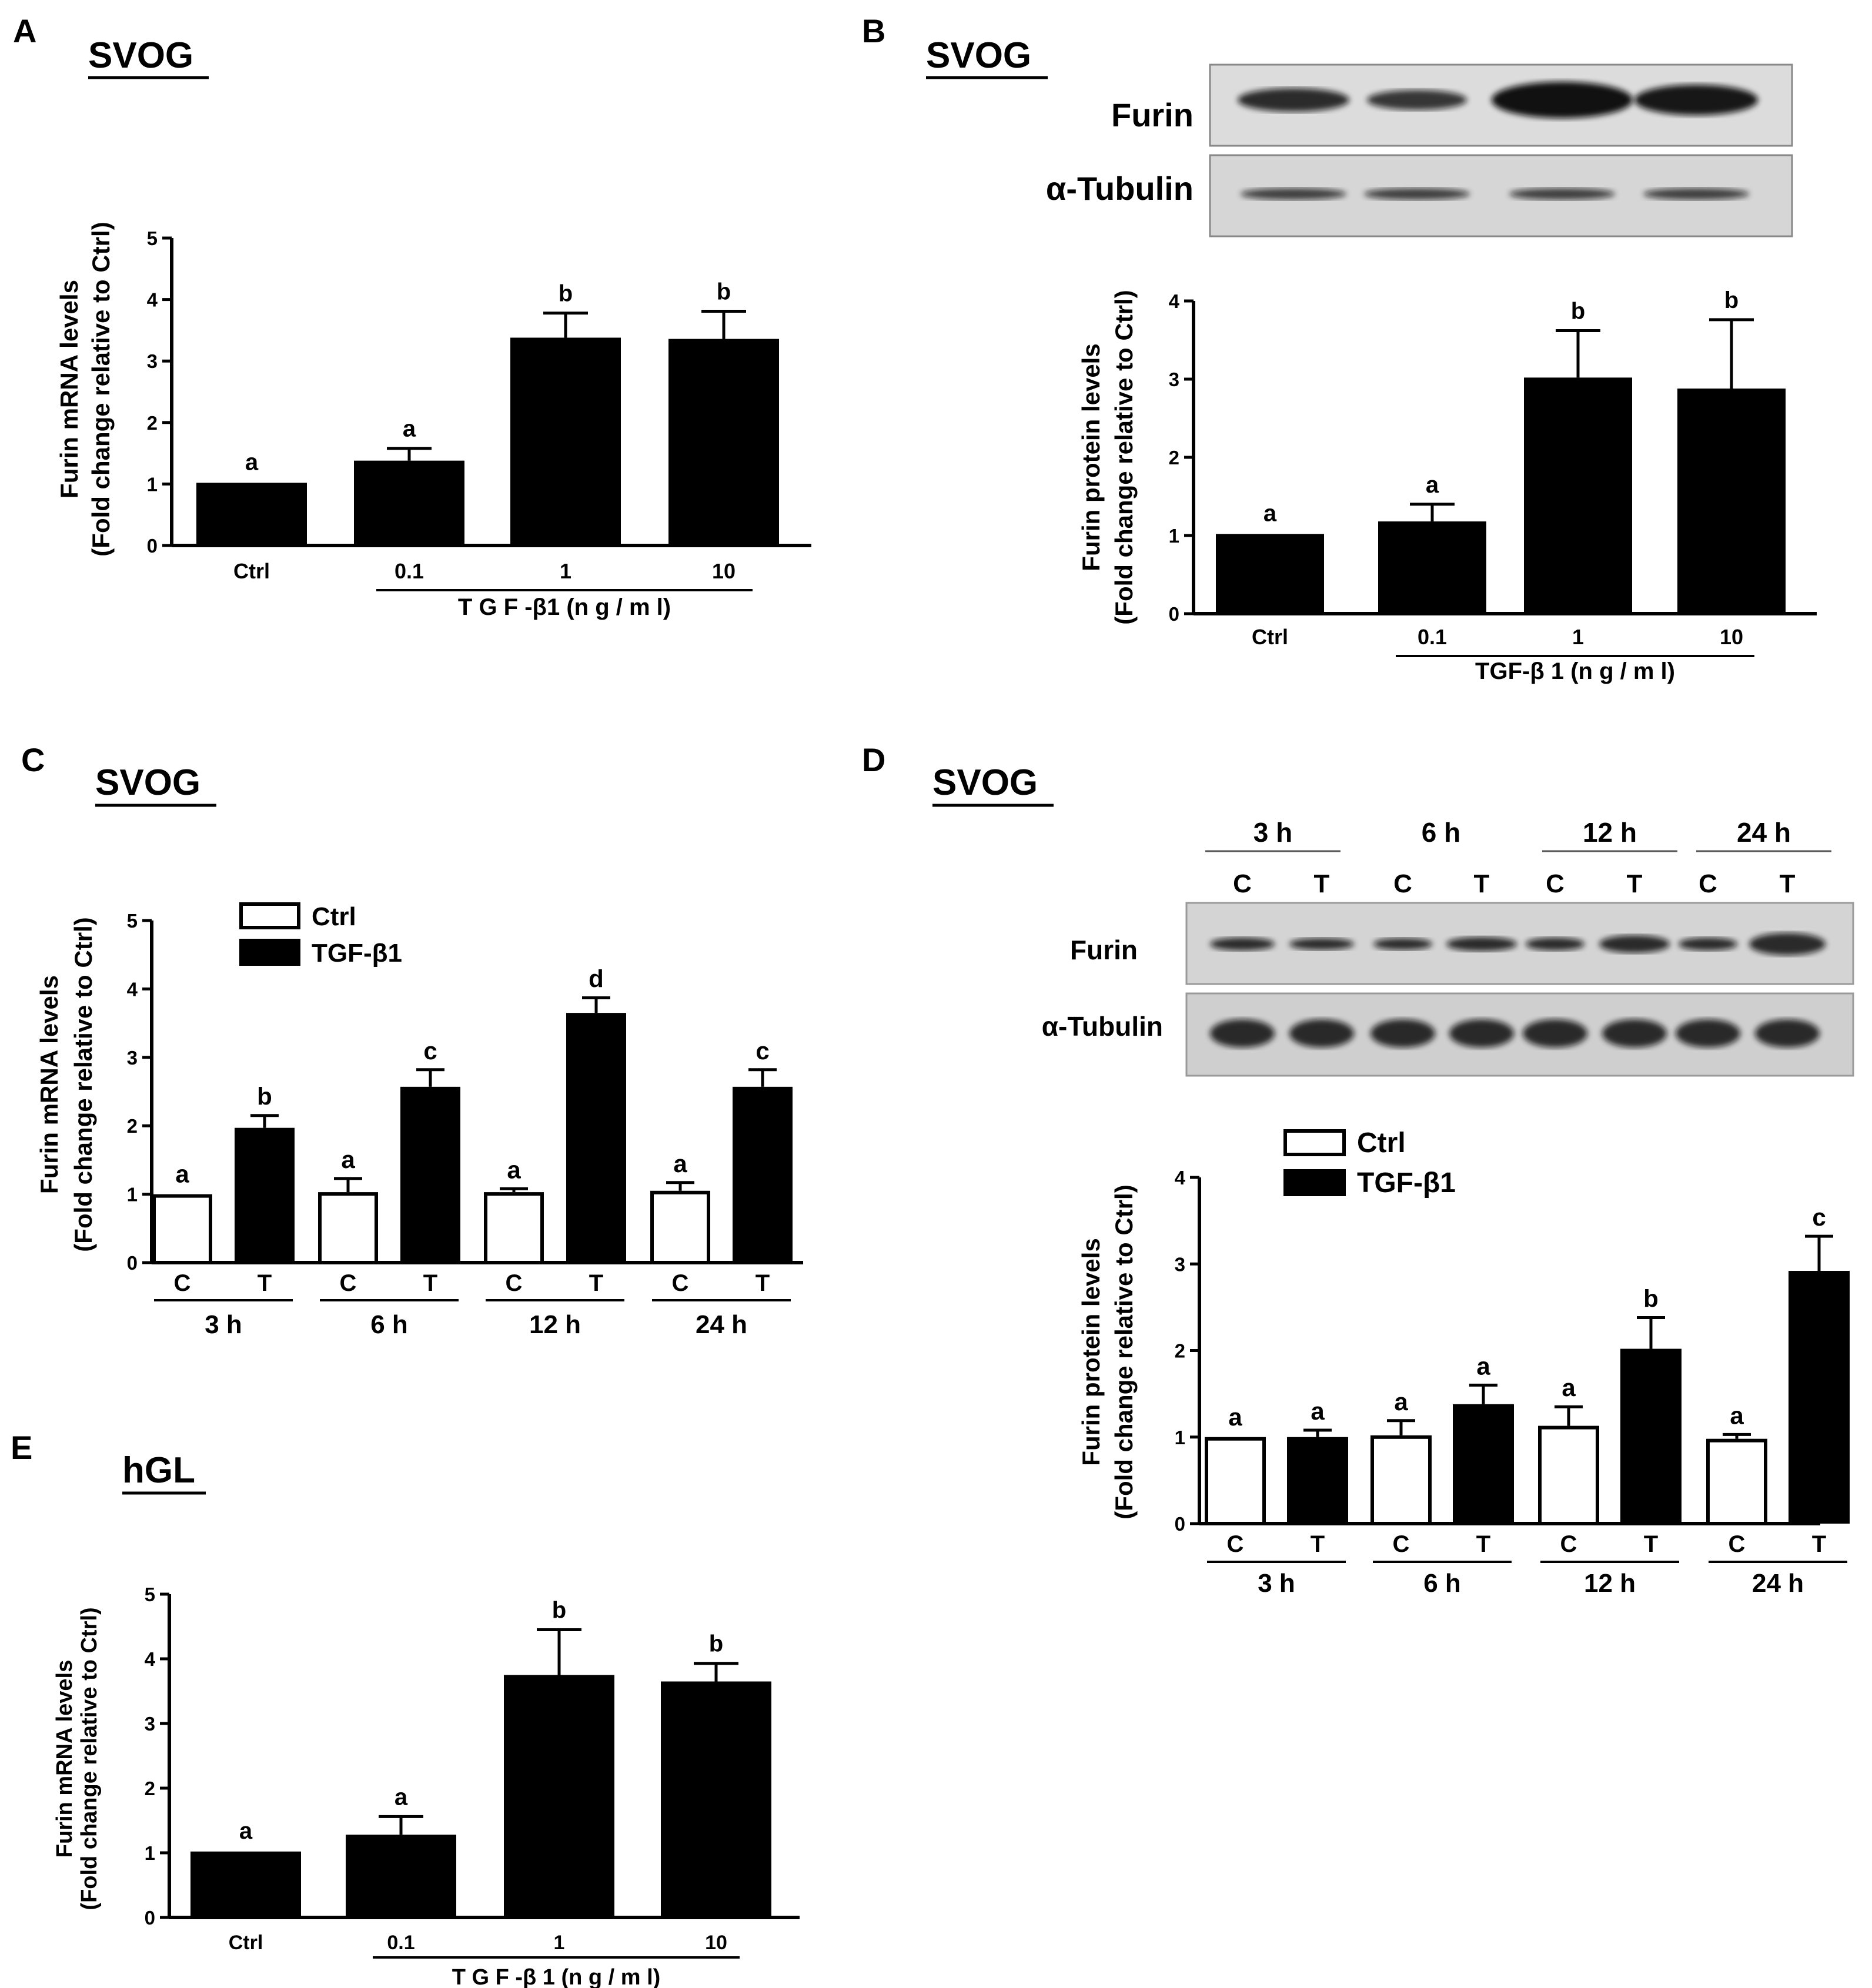 The height and width of the screenshot is (1988, 1872). Describe the element at coordinates (1235, 1481) in the screenshot. I see `panel-d-bar-0-ctrl` at that location.